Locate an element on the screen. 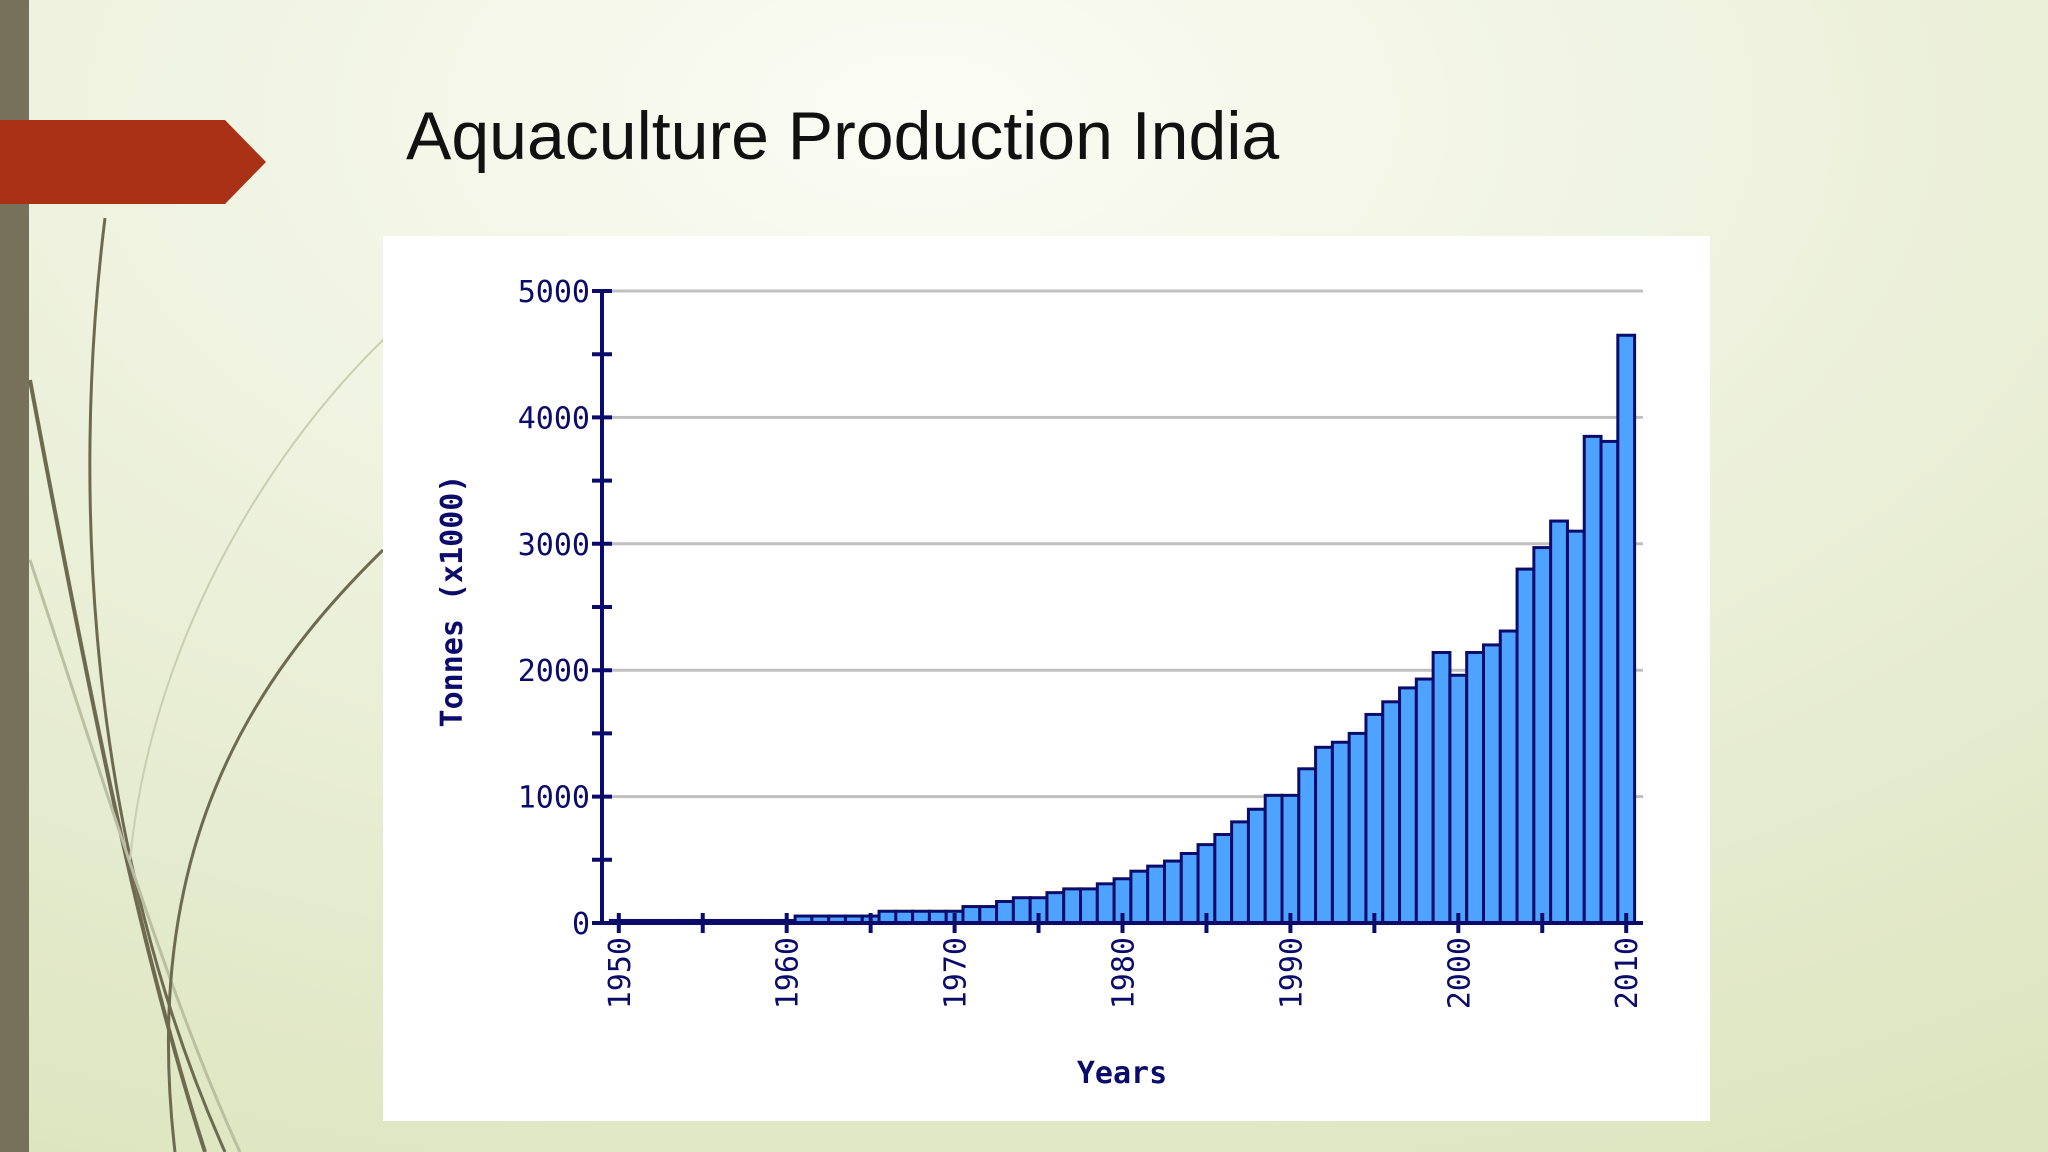 Image resolution: width=2048 pixels, height=1152 pixels. y-tick-label: 4000 is located at coordinates (554, 418).